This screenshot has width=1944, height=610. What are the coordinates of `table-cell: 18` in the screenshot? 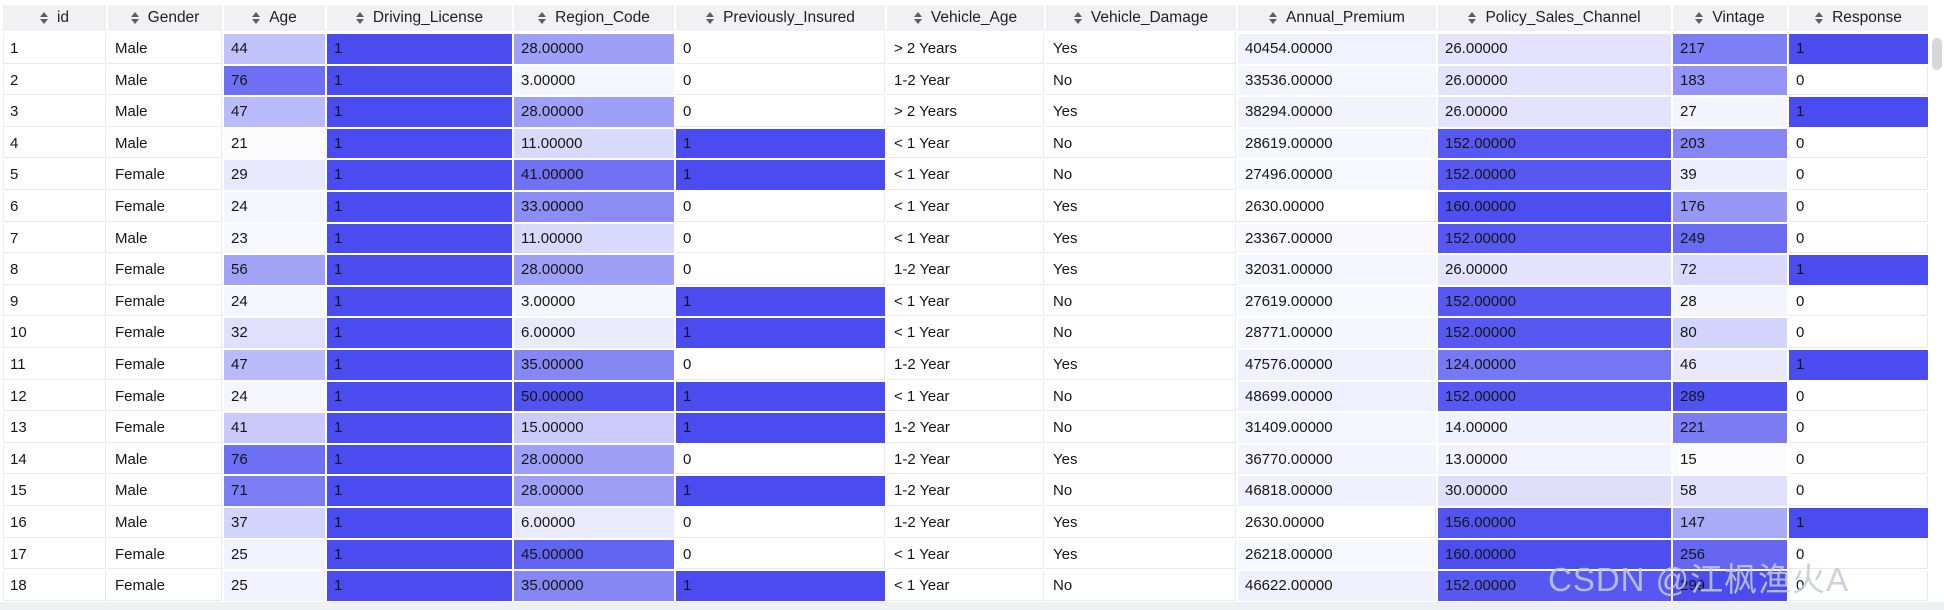 It's located at (54, 586).